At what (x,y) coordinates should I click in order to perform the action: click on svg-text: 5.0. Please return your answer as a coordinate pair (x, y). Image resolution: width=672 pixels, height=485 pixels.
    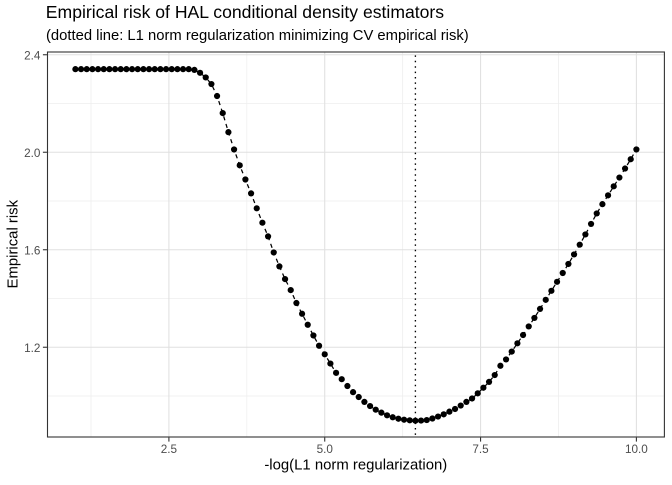
    Looking at the image, I should click on (325, 449).